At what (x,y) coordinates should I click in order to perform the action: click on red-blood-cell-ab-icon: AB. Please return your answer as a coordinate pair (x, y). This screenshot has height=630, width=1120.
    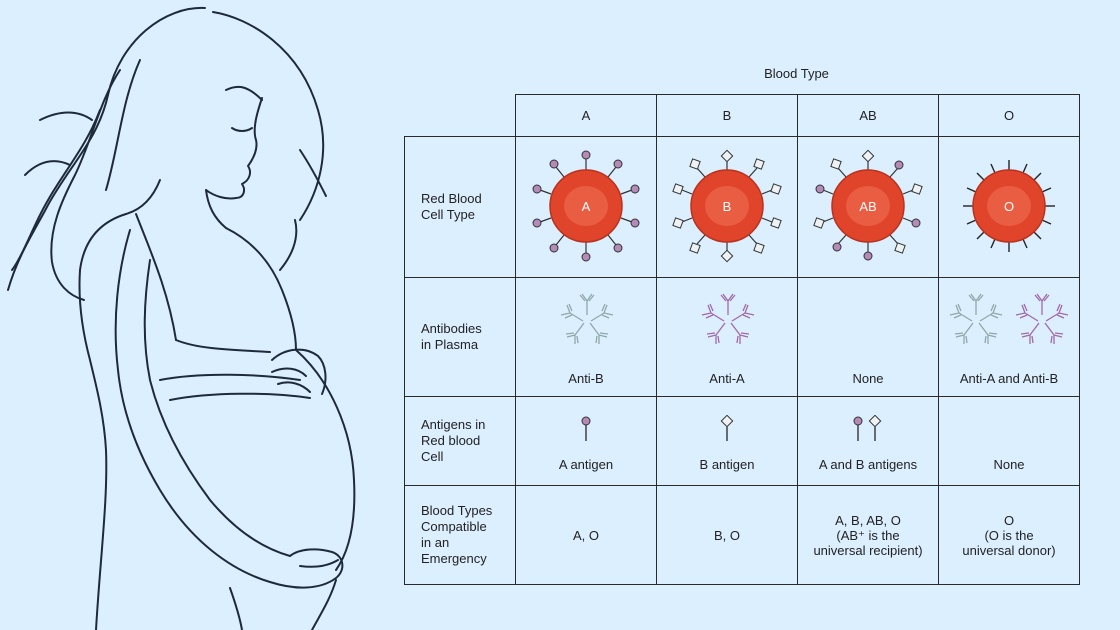
    Looking at the image, I should click on (868, 204).